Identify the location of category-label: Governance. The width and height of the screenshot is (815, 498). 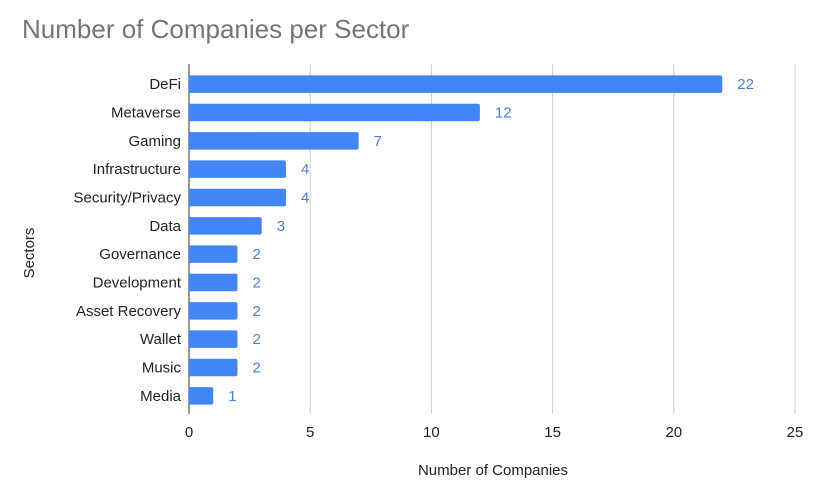
(140, 254).